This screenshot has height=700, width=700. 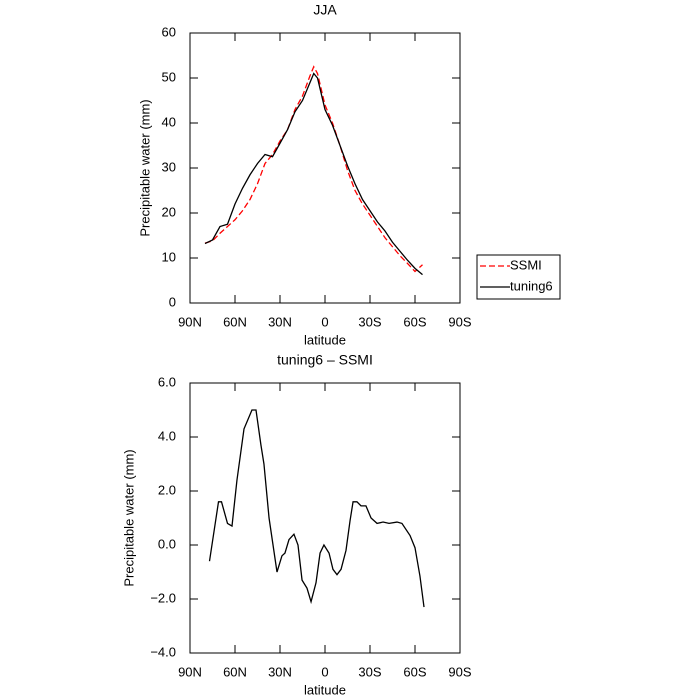 I want to click on y-tick-label: 40, so click(x=169, y=121).